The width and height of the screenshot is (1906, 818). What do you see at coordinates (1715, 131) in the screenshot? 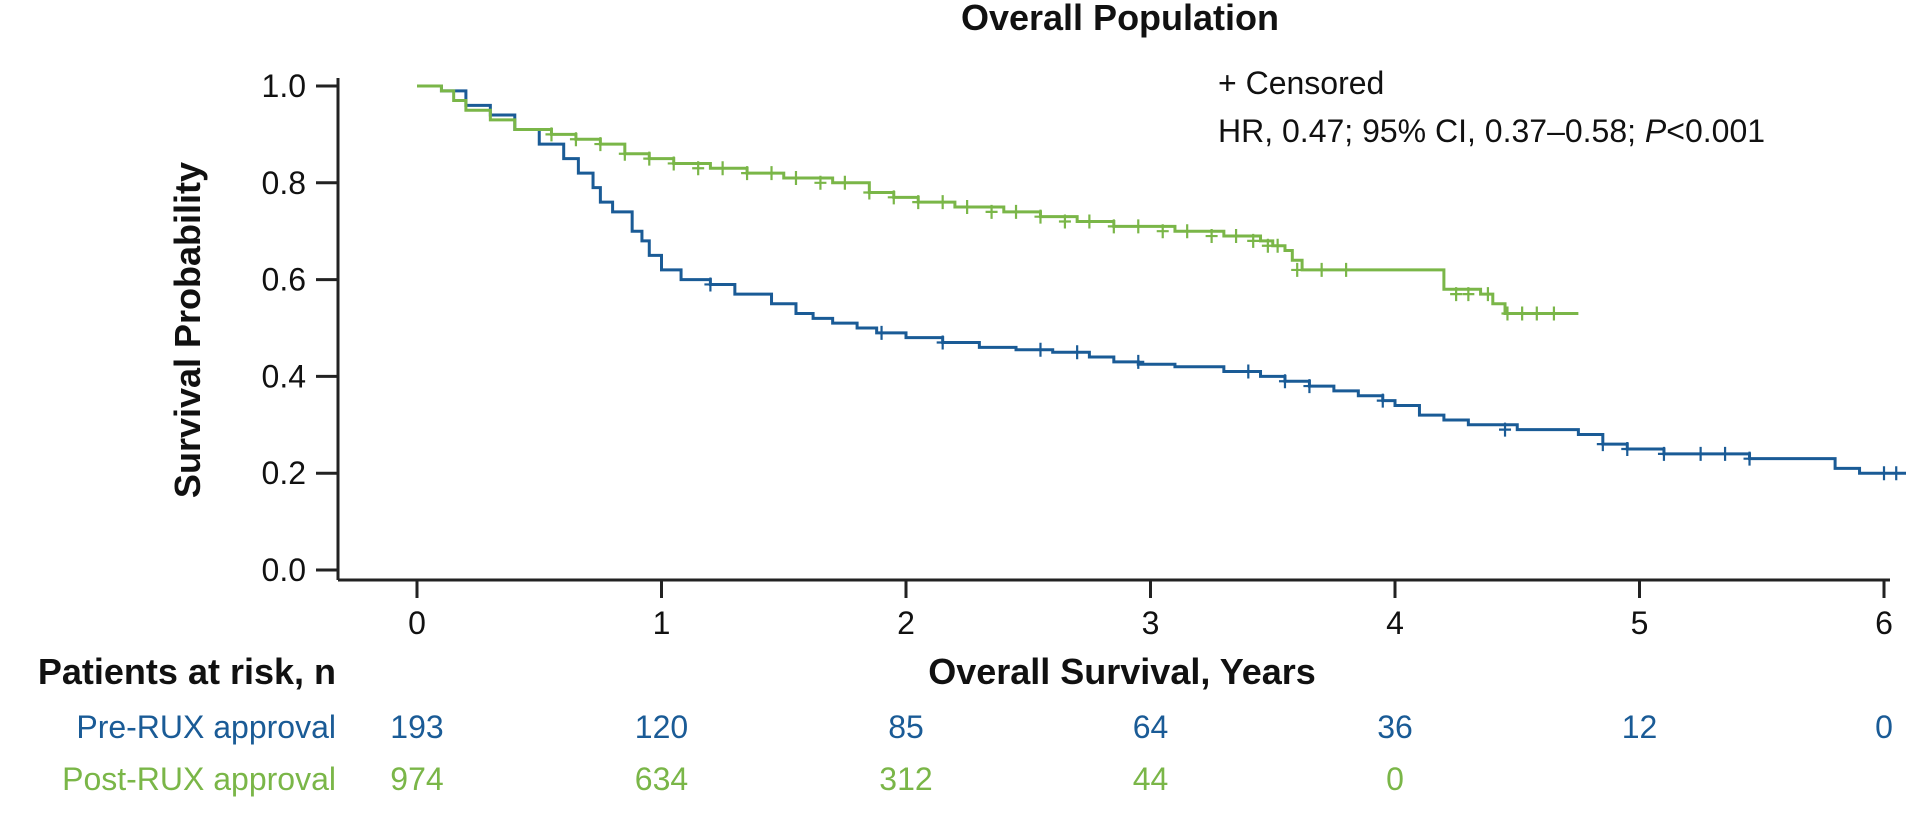
I see `hr-suffix: <0.001` at bounding box center [1715, 131].